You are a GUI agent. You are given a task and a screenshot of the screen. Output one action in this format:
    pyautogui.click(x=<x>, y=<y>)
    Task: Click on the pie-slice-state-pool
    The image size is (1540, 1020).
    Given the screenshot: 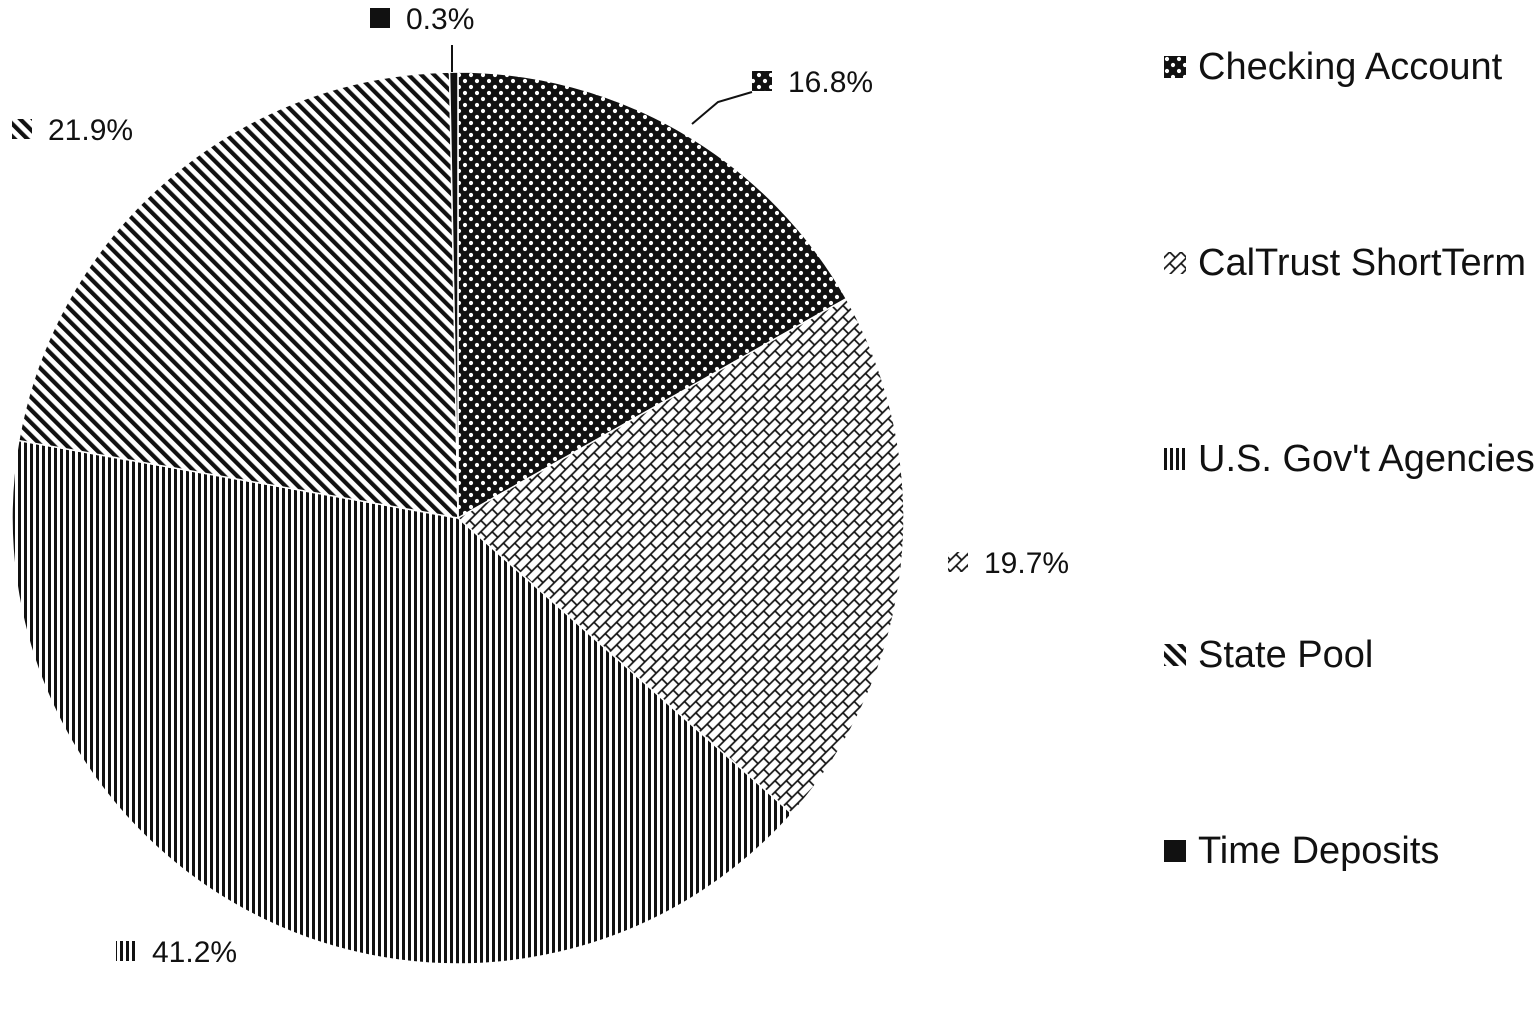 What is the action you would take?
    pyautogui.click(x=238, y=295)
    